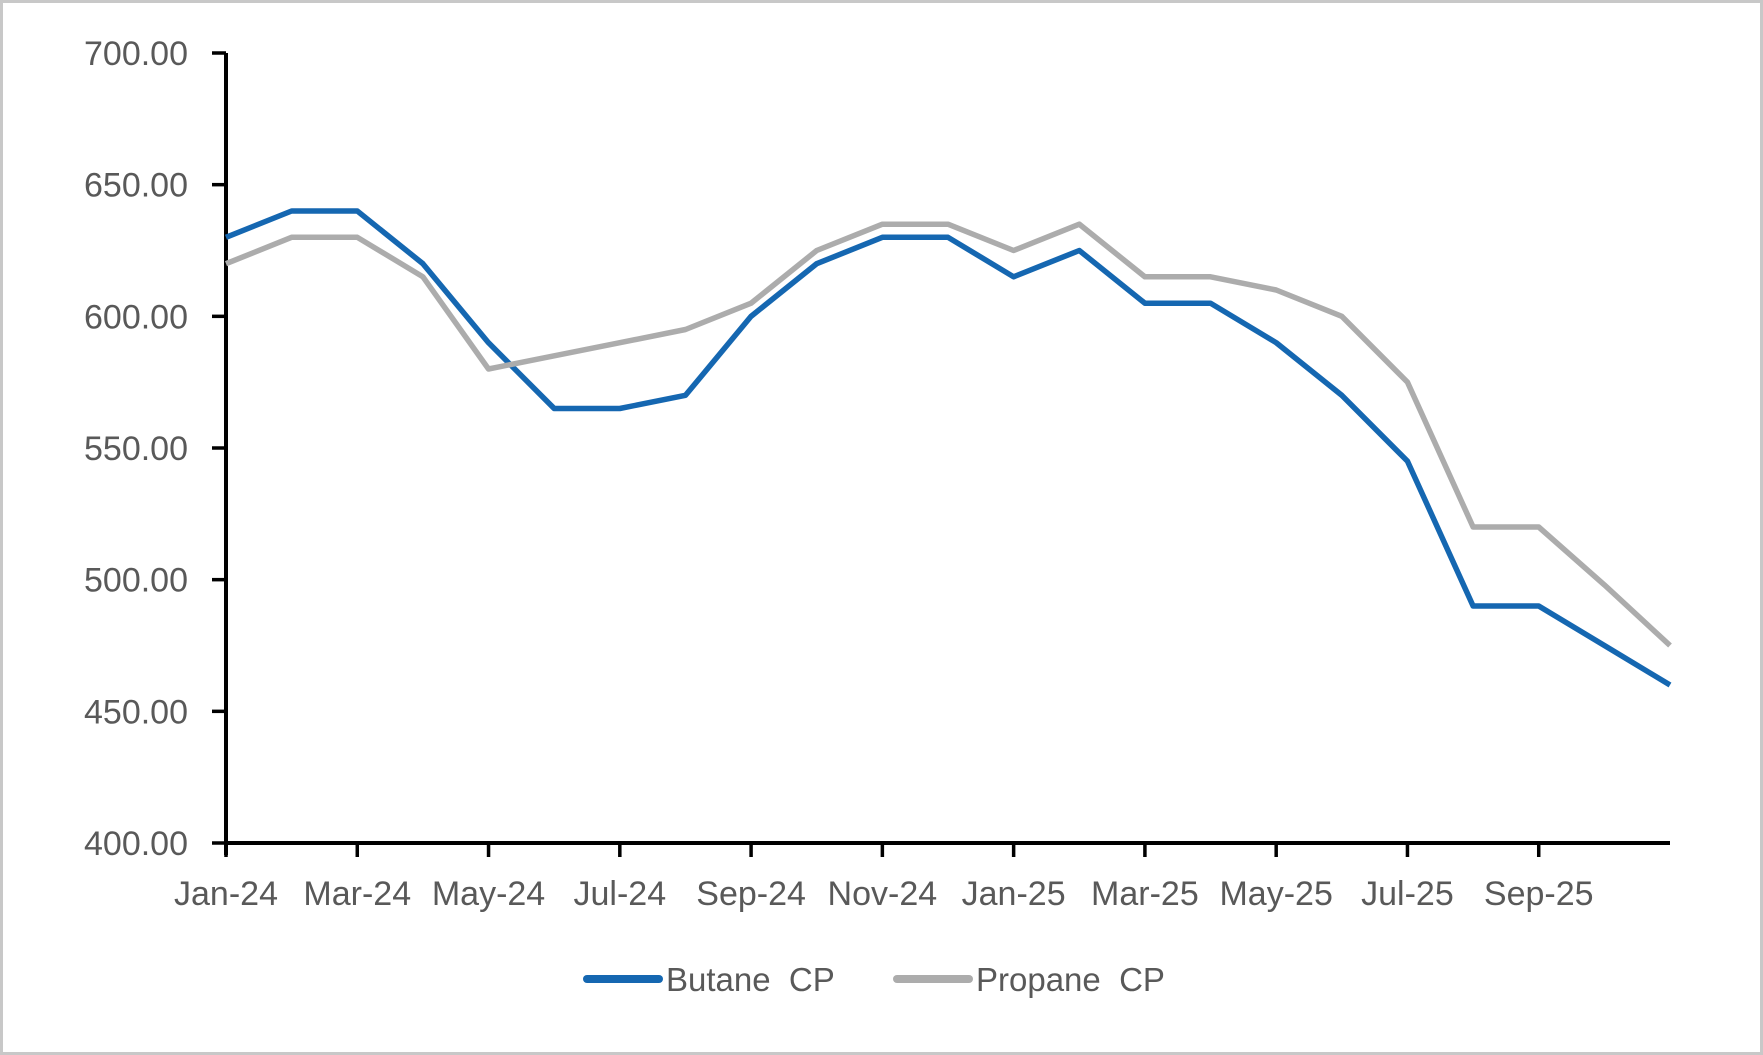 The width and height of the screenshot is (1763, 1055). What do you see at coordinates (1275, 894) in the screenshot?
I see `x-tick-label: May-25` at bounding box center [1275, 894].